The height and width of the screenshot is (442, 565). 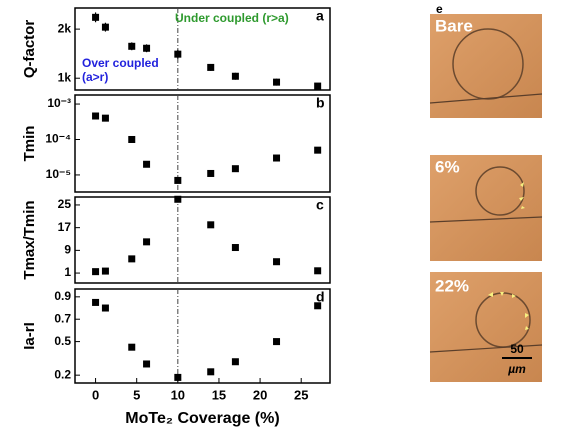 I want to click on panel-label: c, so click(x=320, y=205).